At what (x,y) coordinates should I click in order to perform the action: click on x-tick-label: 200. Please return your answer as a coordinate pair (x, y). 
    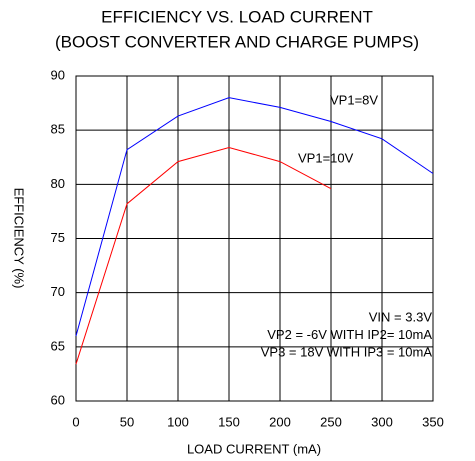
    Looking at the image, I should click on (280, 421).